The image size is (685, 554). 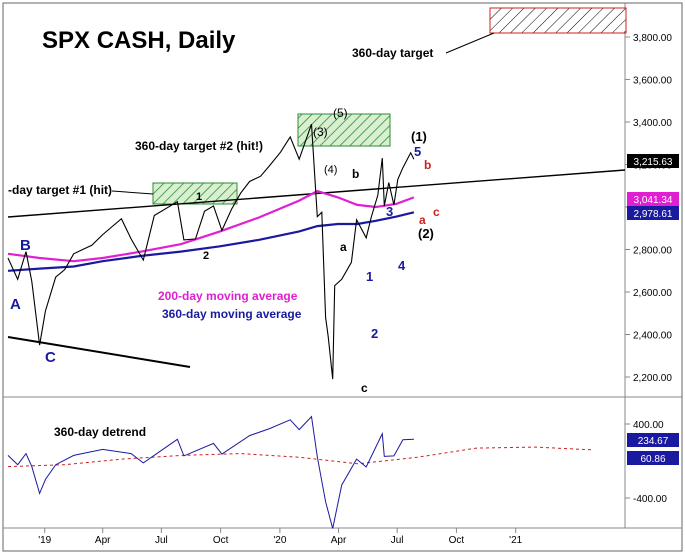 What do you see at coordinates (652, 378) in the screenshot?
I see `y-tick-label: 2,200.00` at bounding box center [652, 378].